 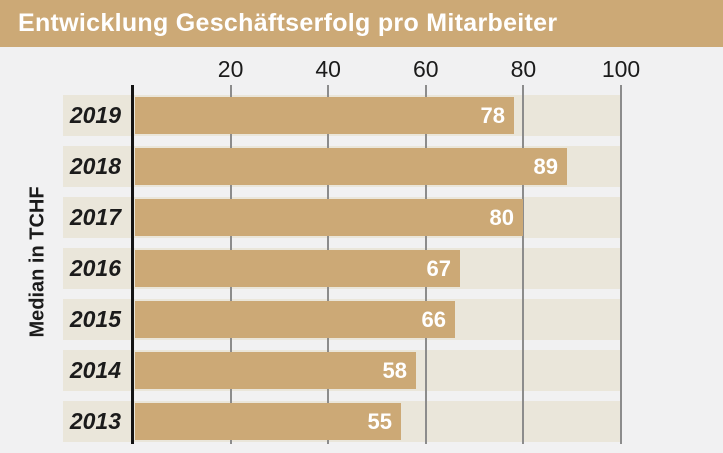 I want to click on bar-value-label: 67, so click(x=438, y=268).